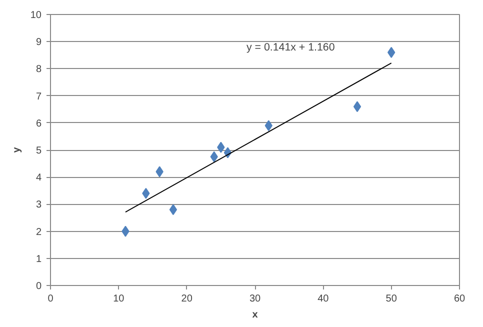  What do you see at coordinates (187, 299) in the screenshot?
I see `x-tick-label: 20` at bounding box center [187, 299].